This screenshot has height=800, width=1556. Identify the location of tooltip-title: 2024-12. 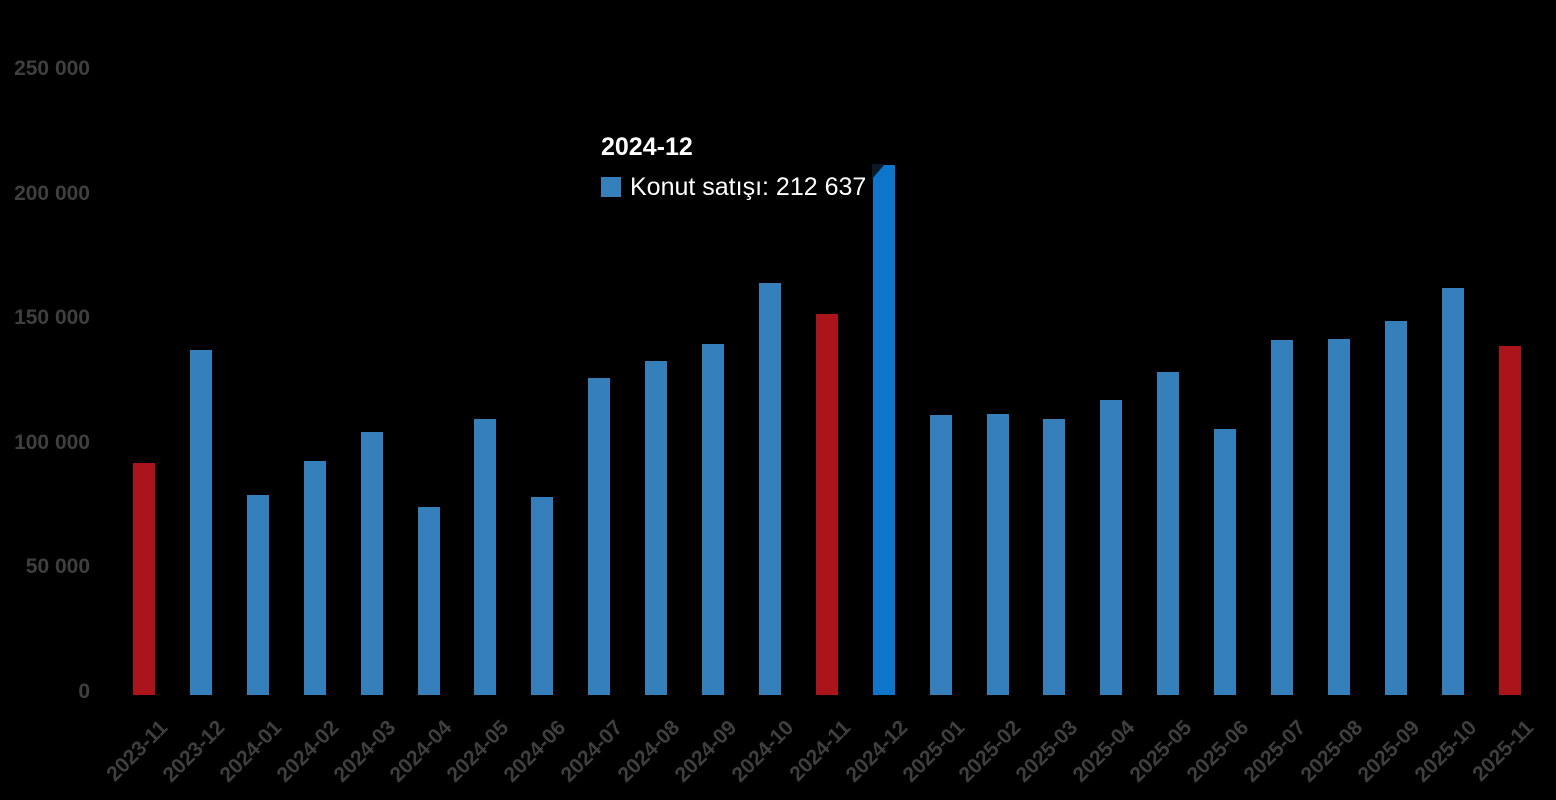
(647, 147).